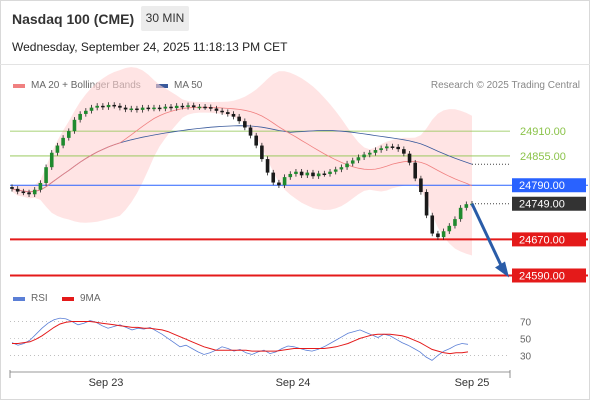 The width and height of the screenshot is (590, 400). Describe the element at coordinates (542, 186) in the screenshot. I see `level-label: 24790.00` at that location.